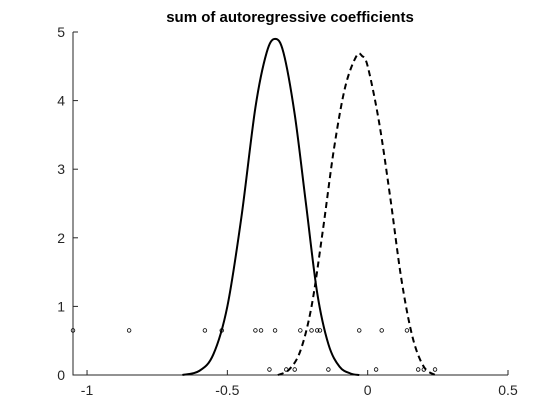 The width and height of the screenshot is (560, 420). I want to click on x-tick-label: -1, so click(87, 390).